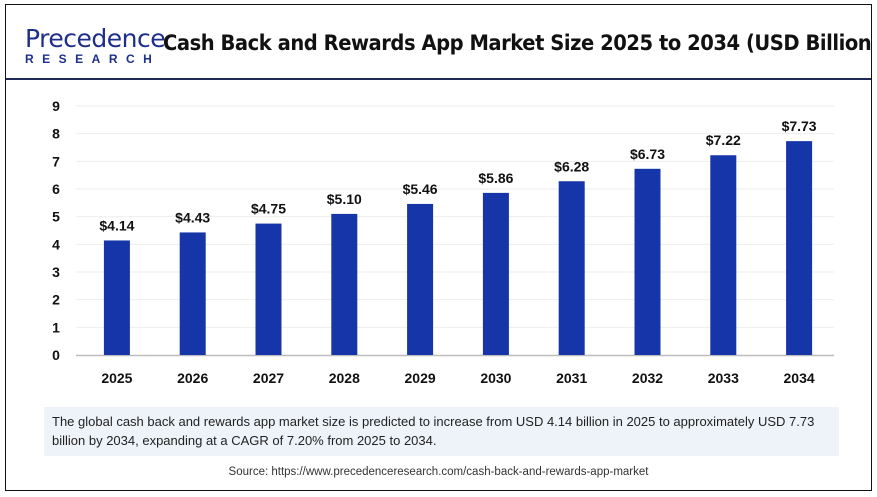 This screenshot has width=877, height=497. What do you see at coordinates (93, 59) in the screenshot?
I see `logo-sub-text: RESEARCH` at bounding box center [93, 59].